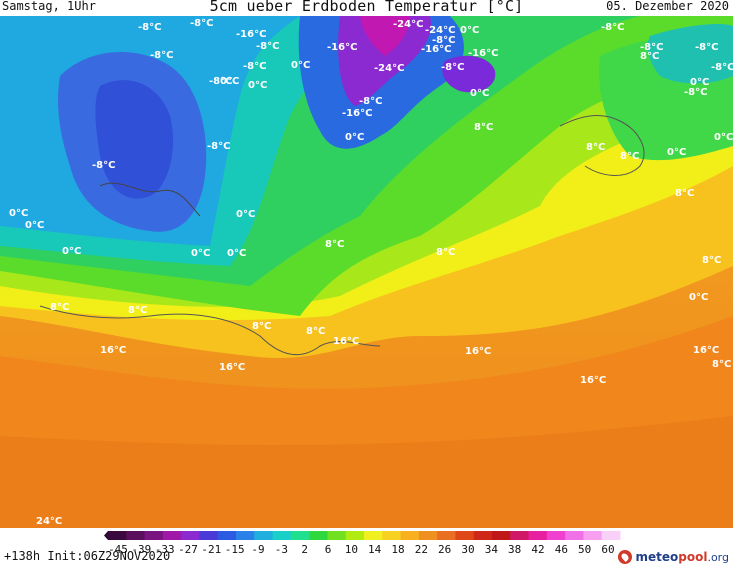  I want to click on map-title: 5cm ueber Erdboden Temperatur [°C], so click(366, 7).